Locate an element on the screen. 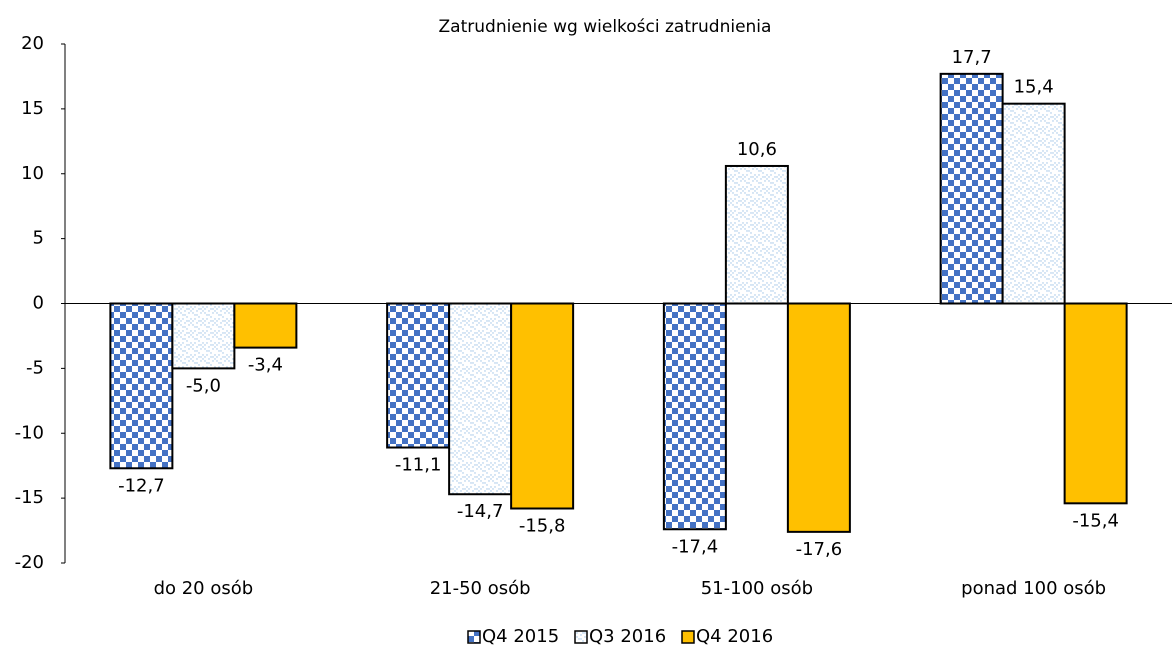  x-tick-label: ponad 100 osób is located at coordinates (1033, 588).